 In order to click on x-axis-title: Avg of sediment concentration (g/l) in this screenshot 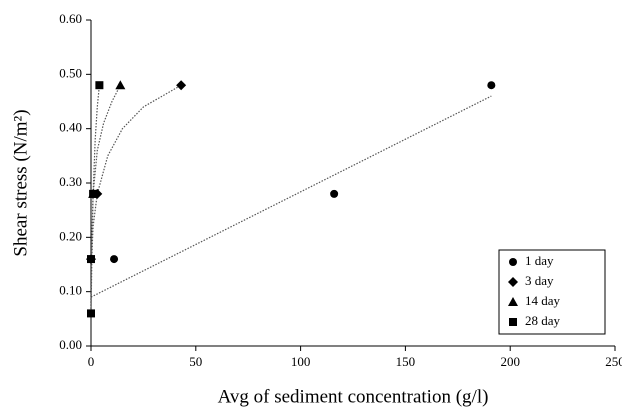, I will do `click(353, 396)`.